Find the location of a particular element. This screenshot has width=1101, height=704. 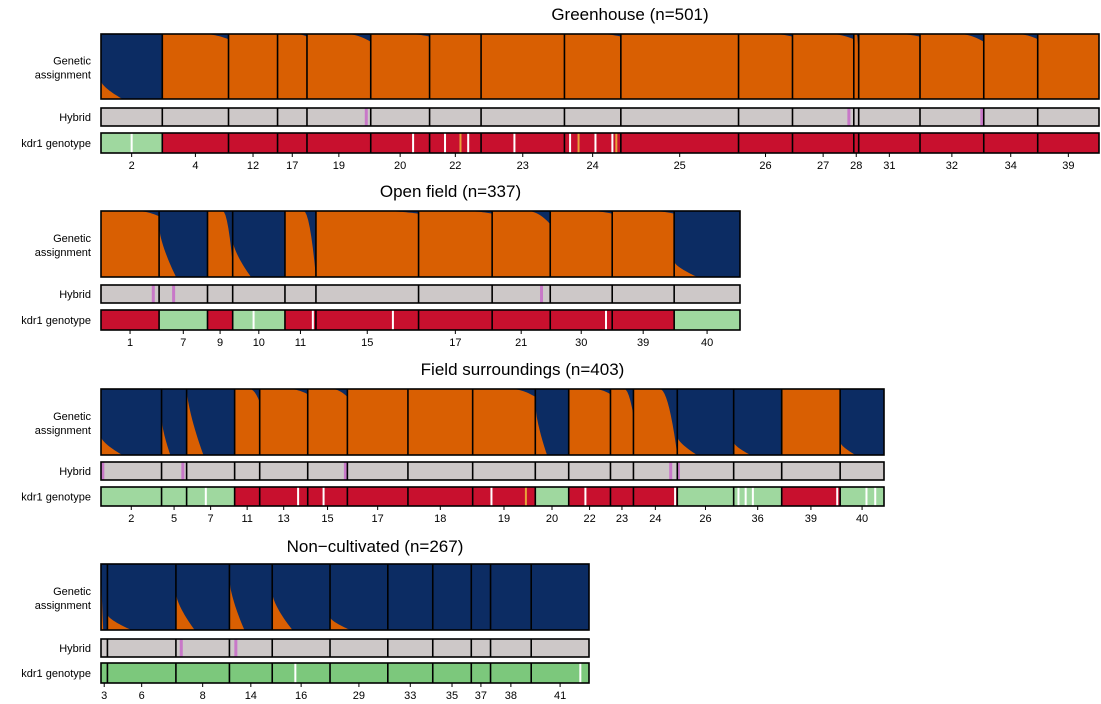

x-tick-label: 41 is located at coordinates (560, 694).